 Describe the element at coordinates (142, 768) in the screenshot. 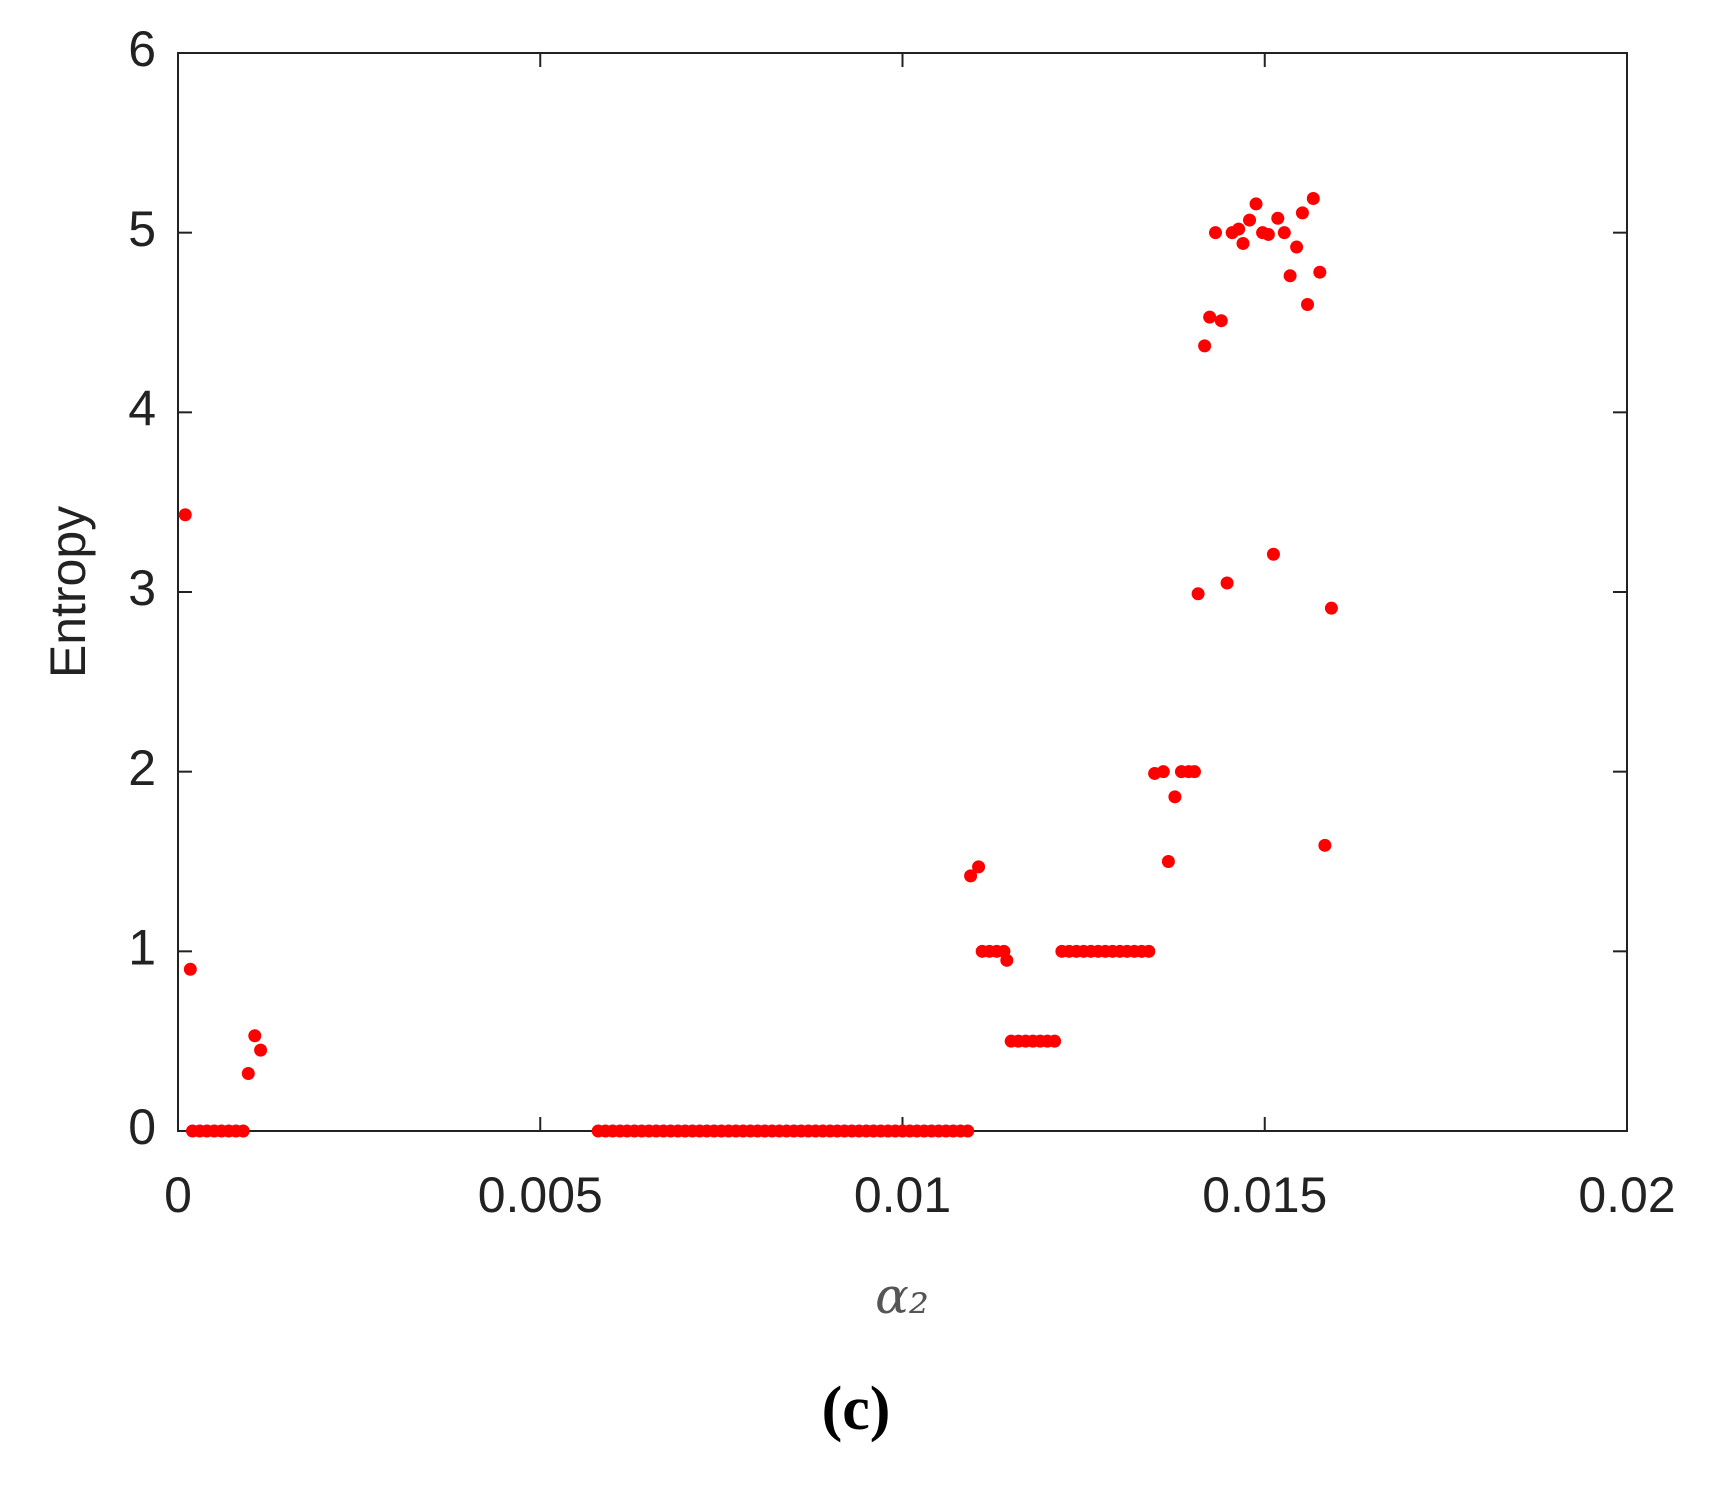

I see `y-tick-label: 2` at that location.